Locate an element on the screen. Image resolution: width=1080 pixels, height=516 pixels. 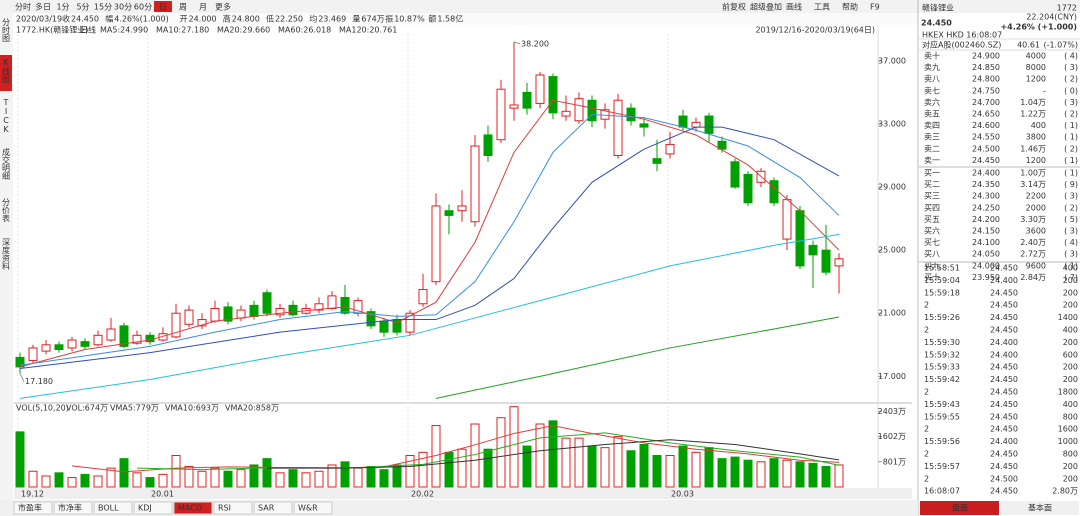
info-value: 24.800 is located at coordinates (246, 19).